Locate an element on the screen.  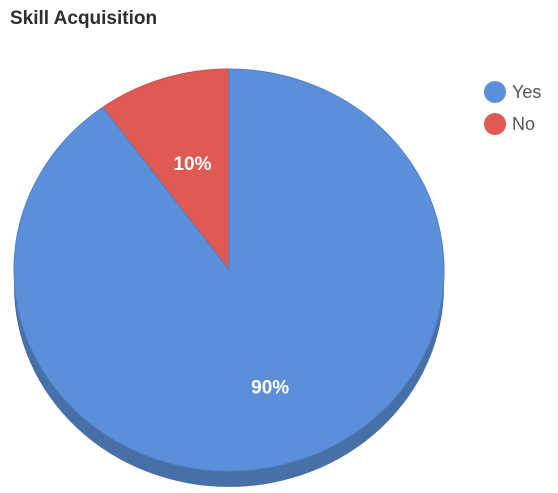
data-label-yes: 90% is located at coordinates (270, 388).